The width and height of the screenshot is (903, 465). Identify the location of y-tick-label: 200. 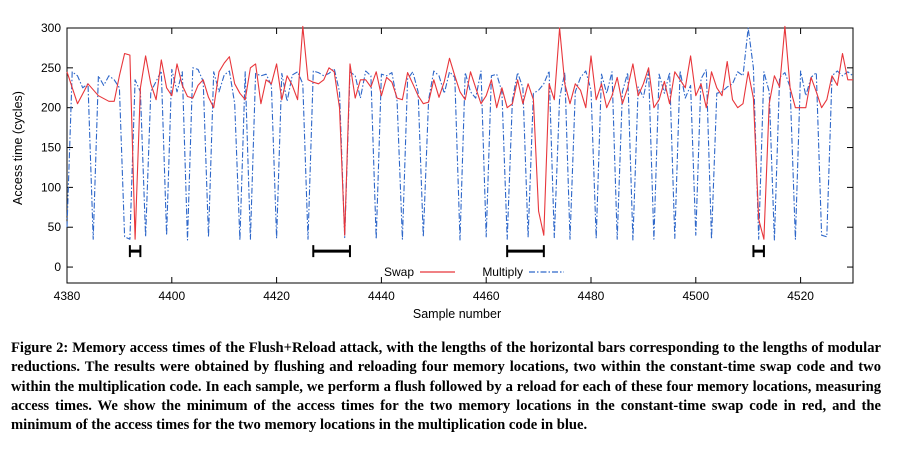
(51, 108).